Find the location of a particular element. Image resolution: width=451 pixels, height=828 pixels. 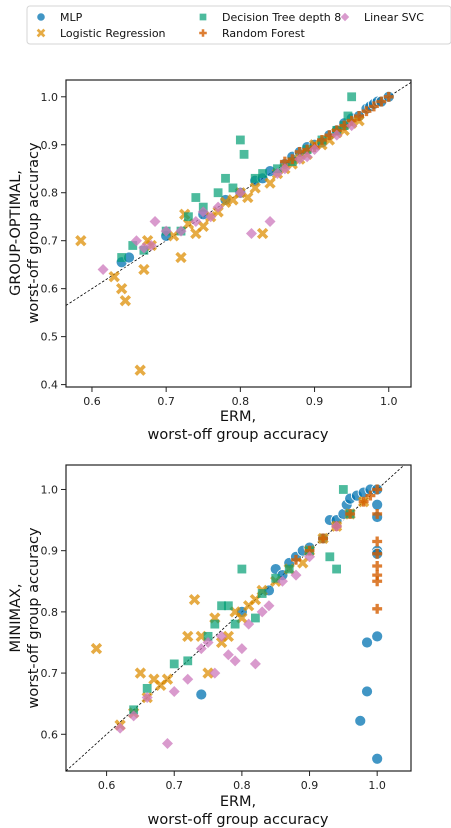

y-axis-title-line1: GROUP-OPTIMAL, is located at coordinates (16, 233).